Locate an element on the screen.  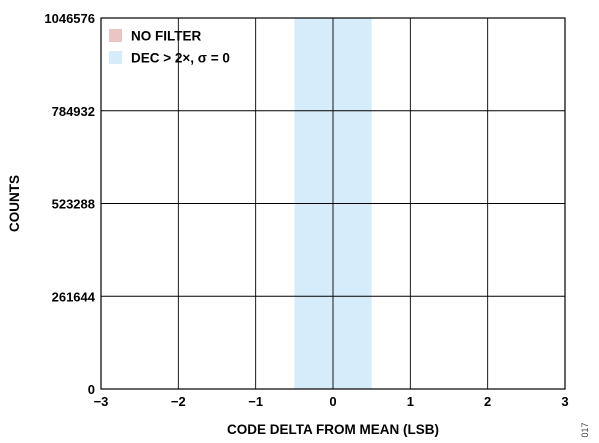
x-tick-label: −2 is located at coordinates (178, 401).